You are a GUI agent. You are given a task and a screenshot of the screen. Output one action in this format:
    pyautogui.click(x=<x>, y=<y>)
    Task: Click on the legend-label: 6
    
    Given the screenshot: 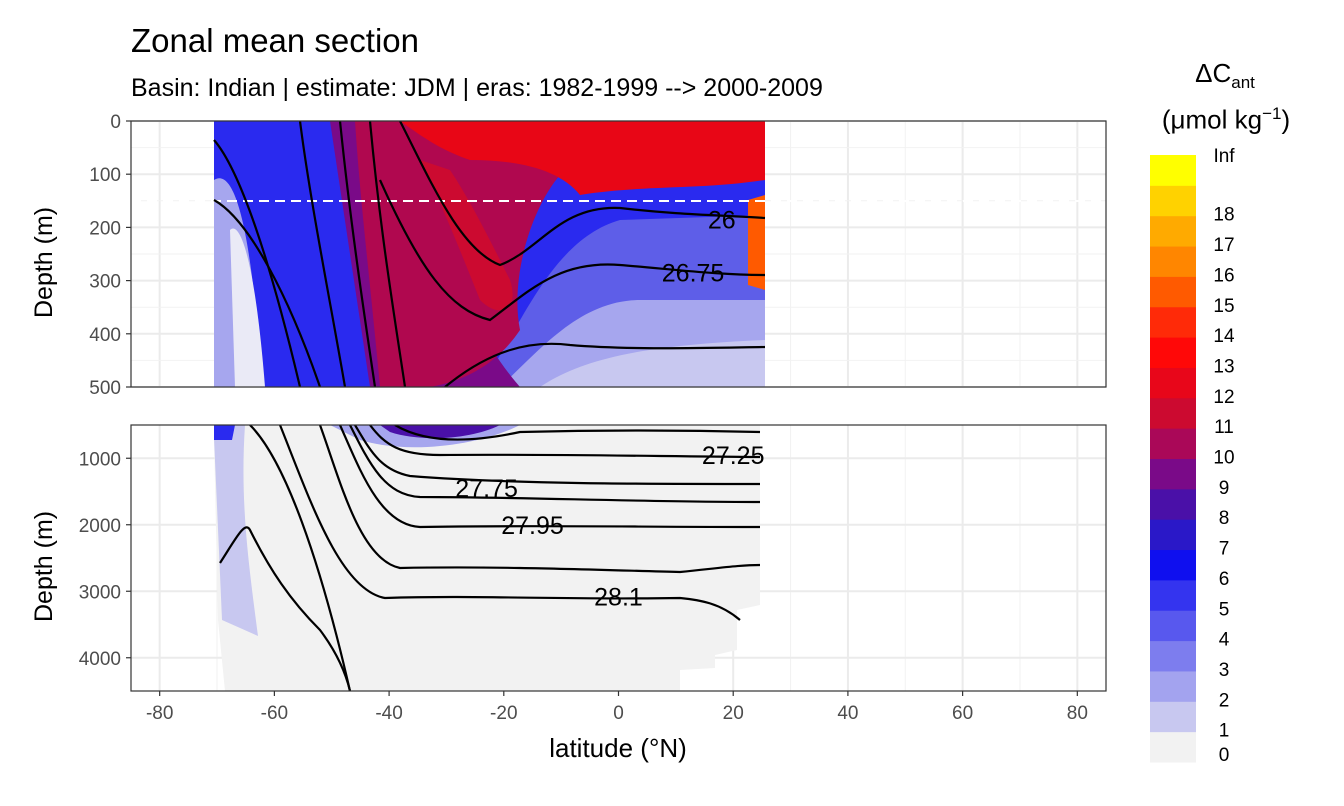 What is the action you would take?
    pyautogui.click(x=1224, y=579)
    